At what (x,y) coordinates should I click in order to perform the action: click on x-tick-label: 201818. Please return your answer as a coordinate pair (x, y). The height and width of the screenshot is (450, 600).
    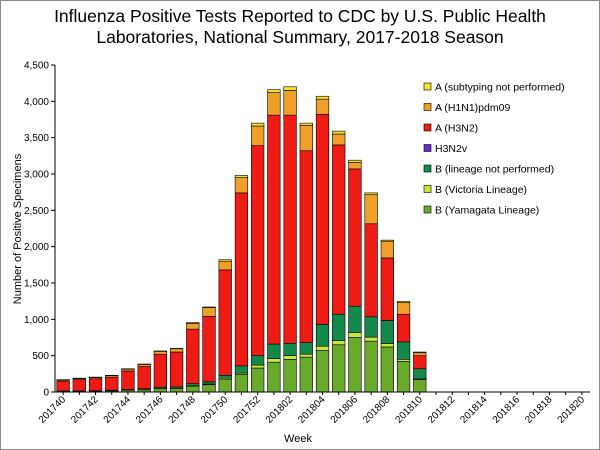
    Looking at the image, I should click on (539, 410).